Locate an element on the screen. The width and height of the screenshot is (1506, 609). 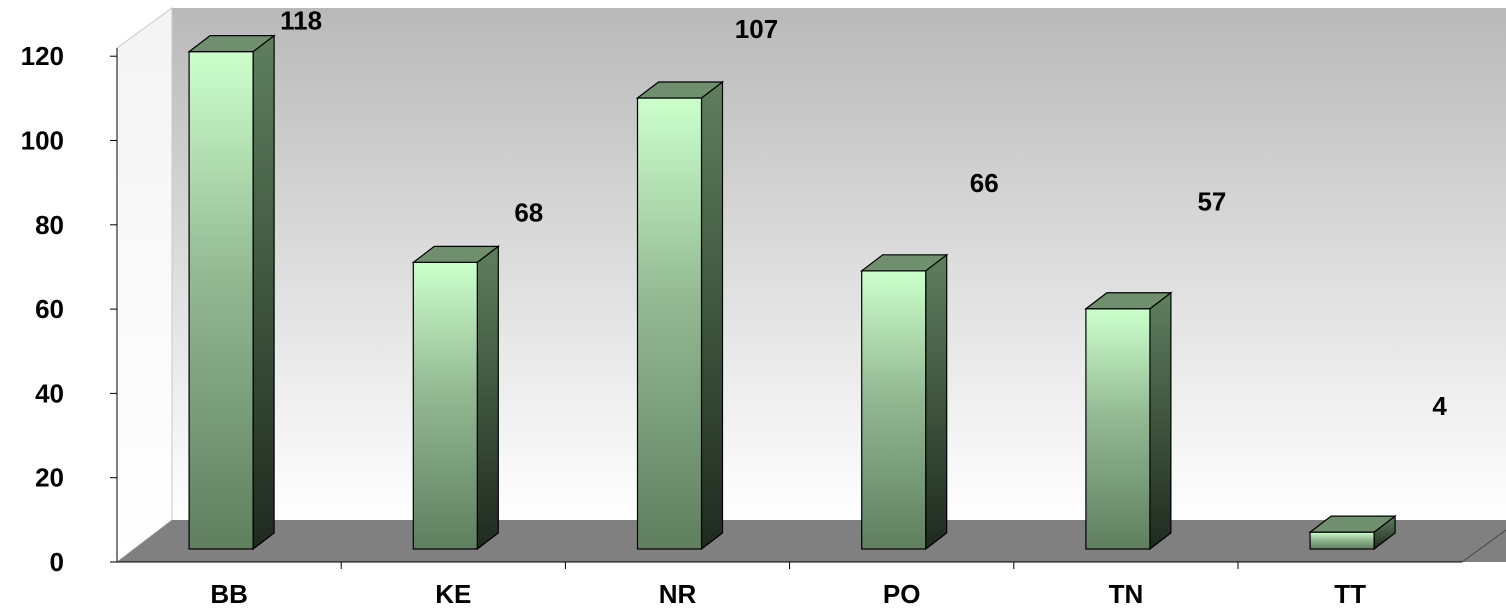
data-label-bb: 118 is located at coordinates (301, 21).